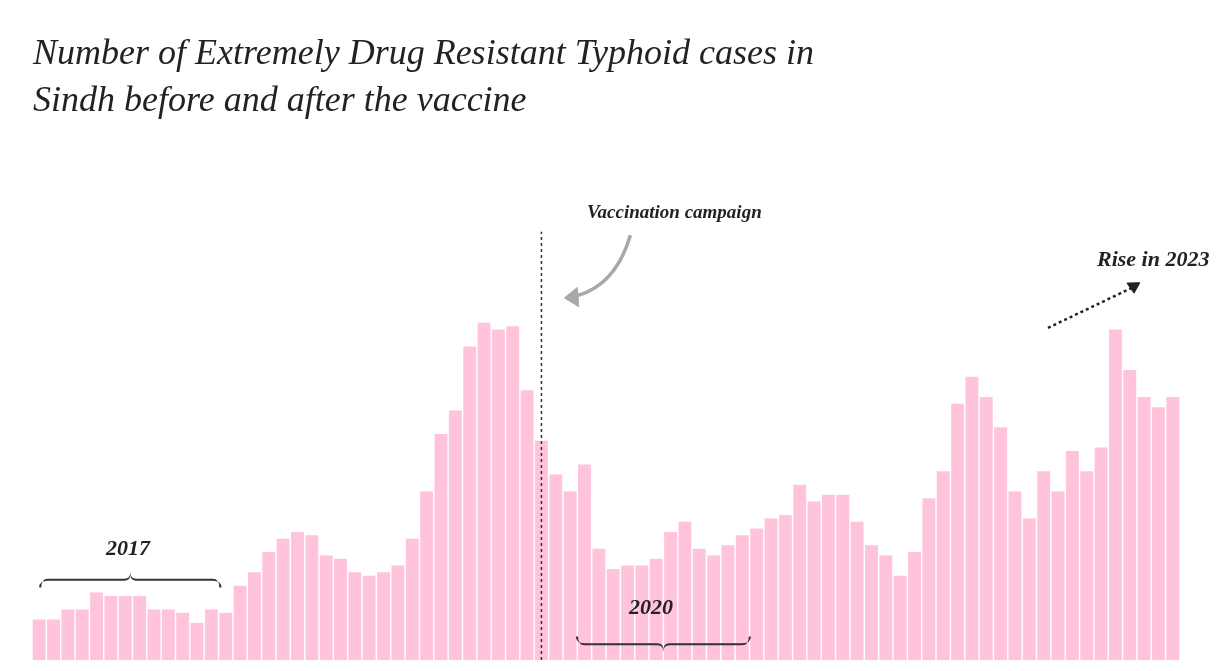 The height and width of the screenshot is (671, 1225). What do you see at coordinates (674, 211) in the screenshot?
I see `text: Vaccination campaign` at bounding box center [674, 211].